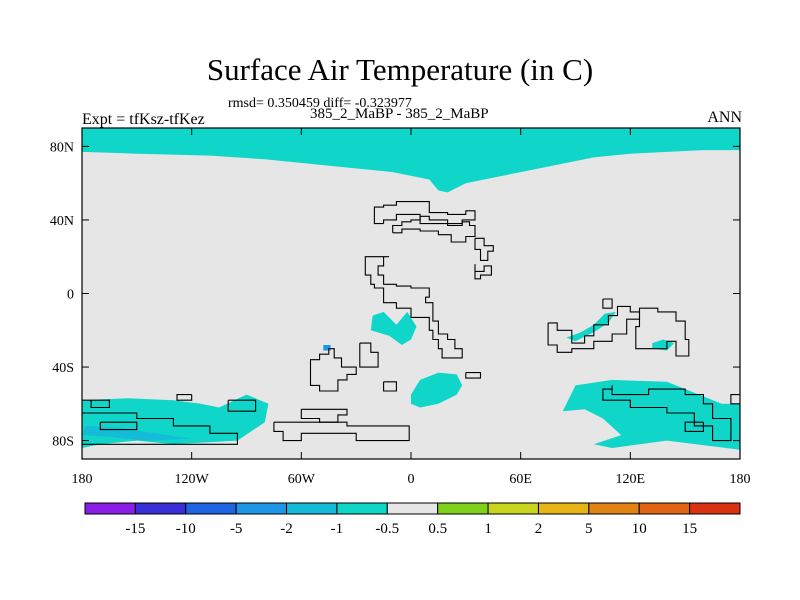  What do you see at coordinates (186, 529) in the screenshot?
I see `colorbar-label: -10` at bounding box center [186, 529].